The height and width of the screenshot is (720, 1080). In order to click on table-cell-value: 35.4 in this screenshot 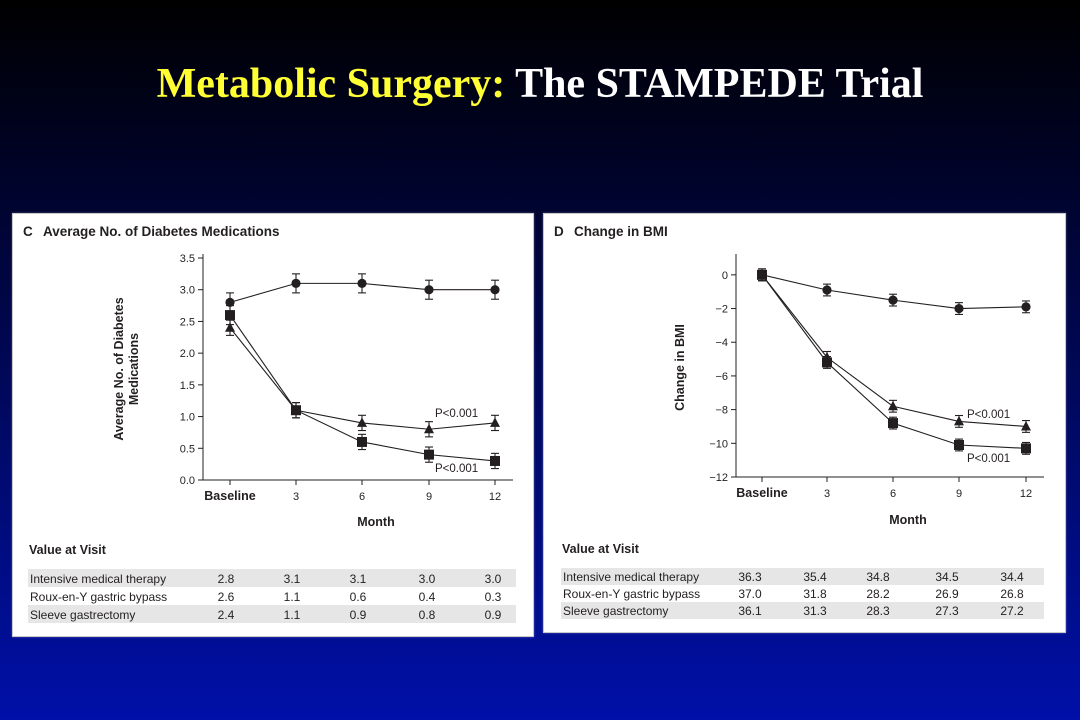, I will do `click(815, 577)`.